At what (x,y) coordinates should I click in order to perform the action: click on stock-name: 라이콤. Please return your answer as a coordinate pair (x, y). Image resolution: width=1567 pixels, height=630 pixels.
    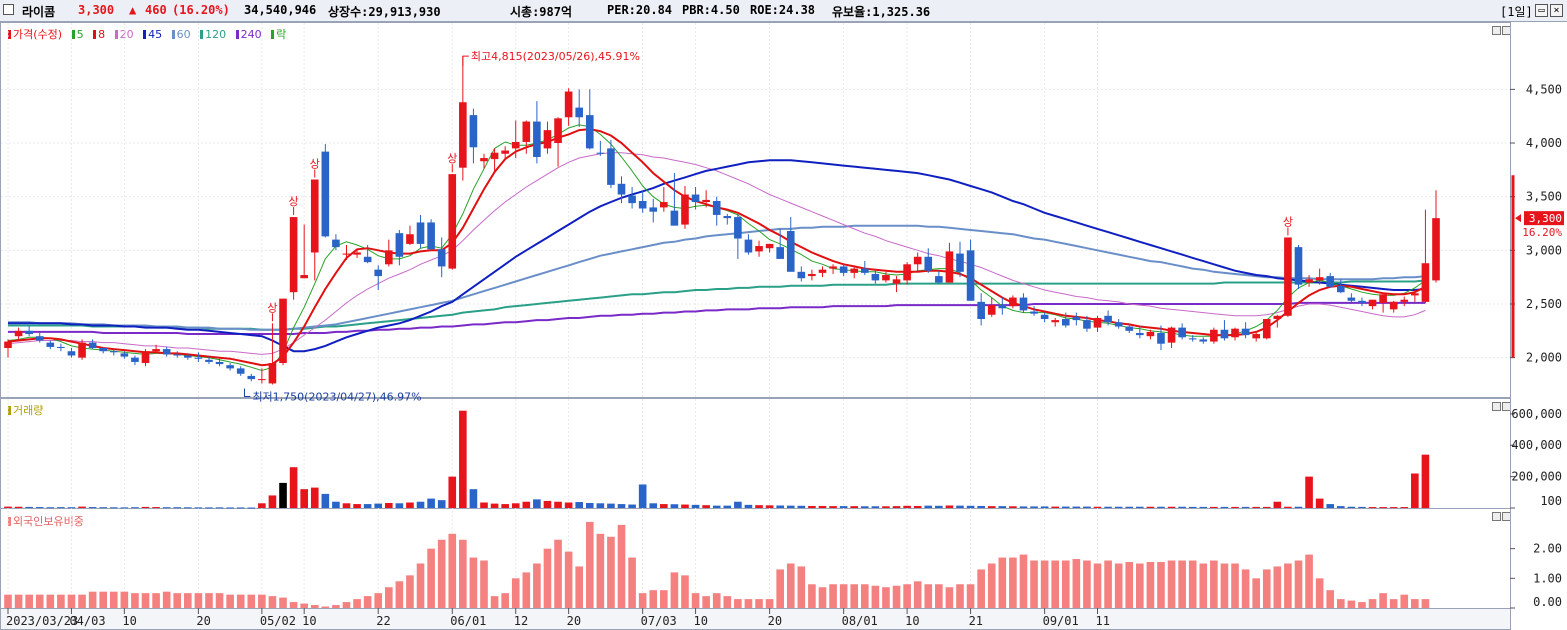
    Looking at the image, I should click on (39, 12).